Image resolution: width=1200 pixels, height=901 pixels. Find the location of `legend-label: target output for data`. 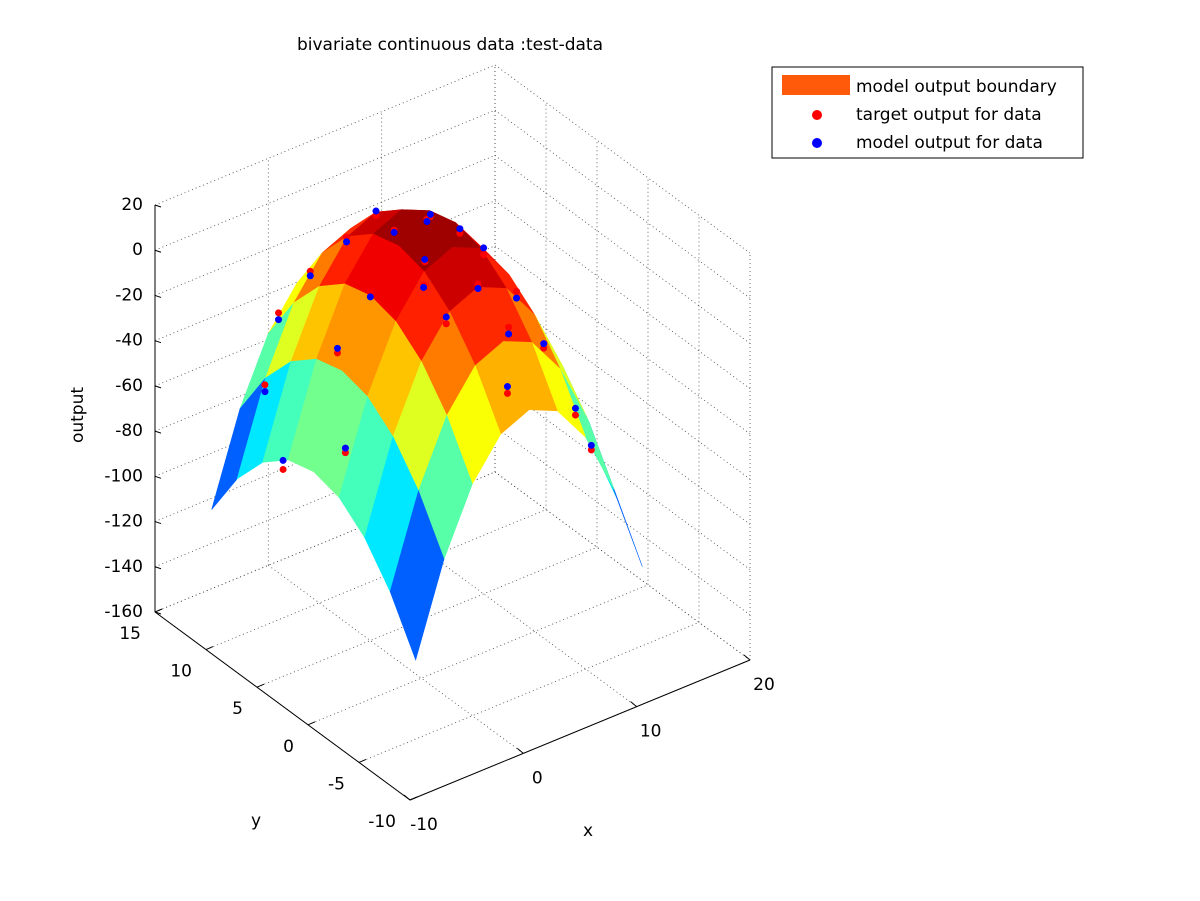

legend-label: target output for data is located at coordinates (949, 115).